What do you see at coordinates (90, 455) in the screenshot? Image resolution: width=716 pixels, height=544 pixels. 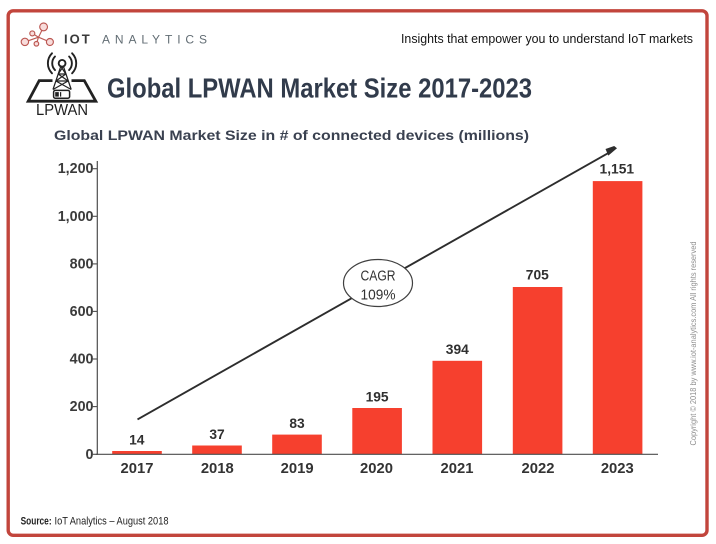 I see `svg-text: 0` at bounding box center [90, 455].